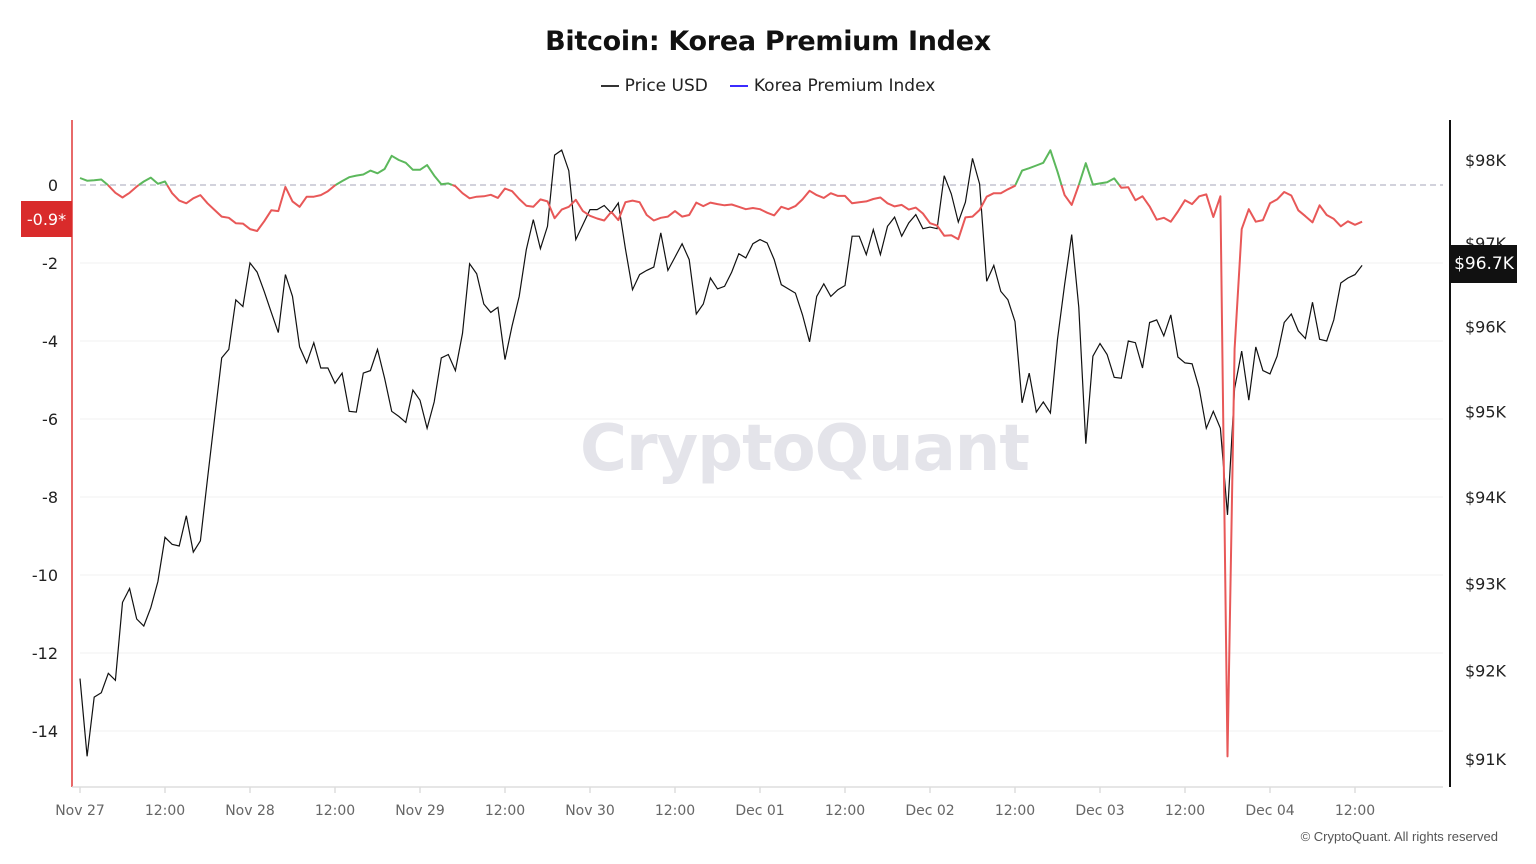 Image resolution: width=1536 pixels, height=864 pixels. I want to click on left-tick-label: -6, so click(50, 419).